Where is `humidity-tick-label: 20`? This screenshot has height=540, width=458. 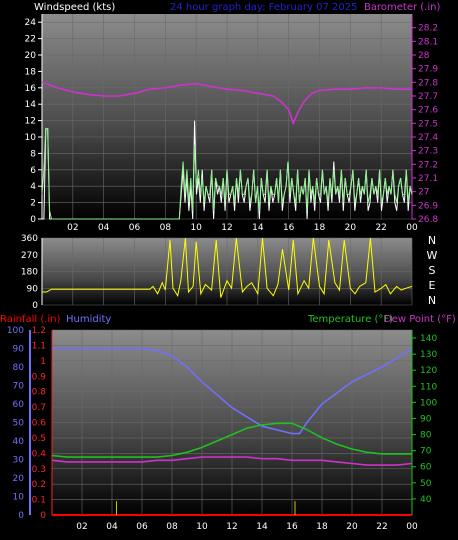 humidity-tick-label: 20 is located at coordinates (19, 479).